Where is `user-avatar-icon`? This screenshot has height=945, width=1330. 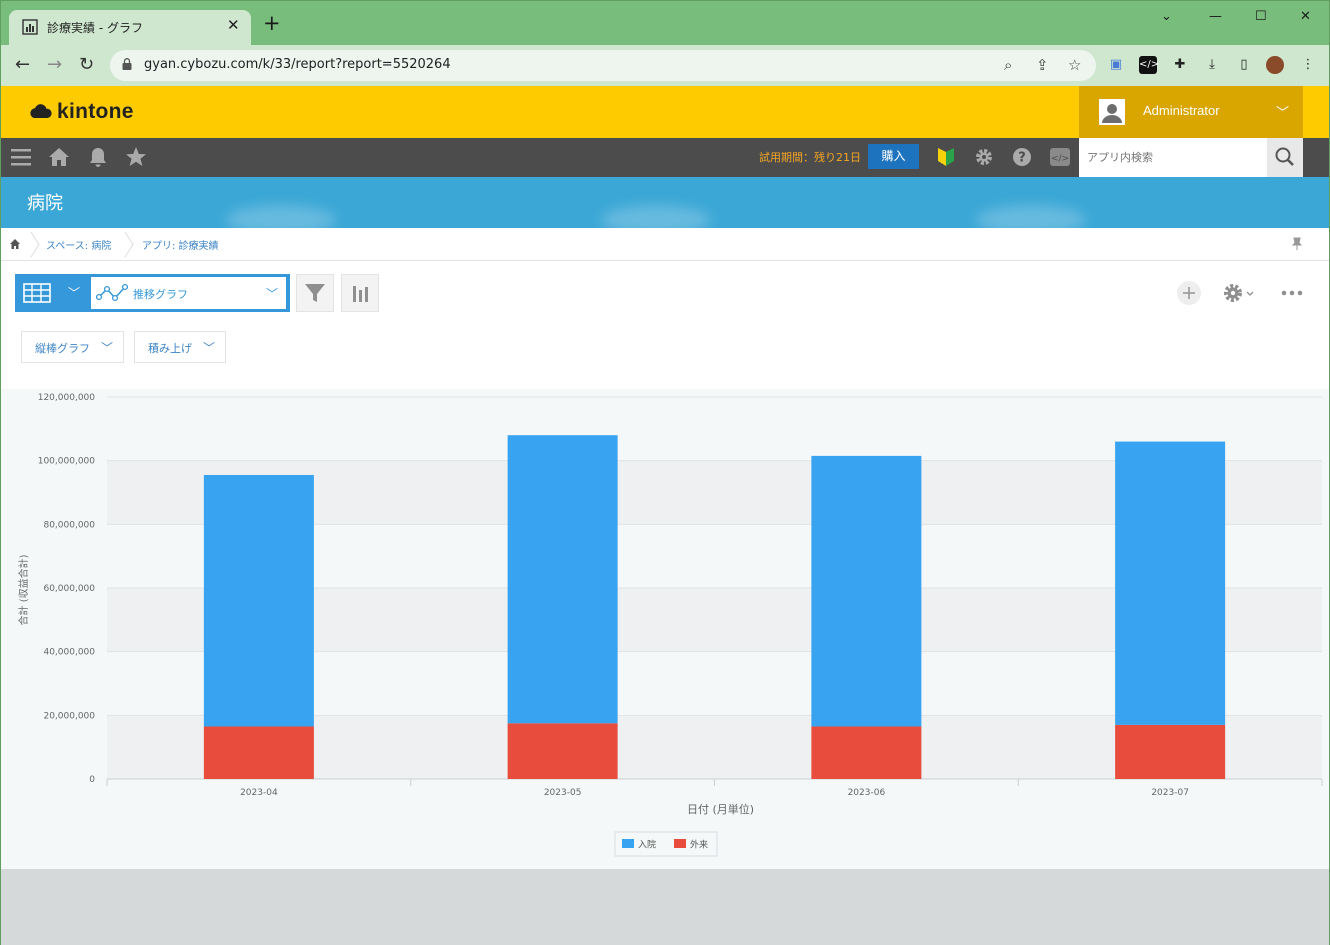 user-avatar-icon is located at coordinates (1112, 112).